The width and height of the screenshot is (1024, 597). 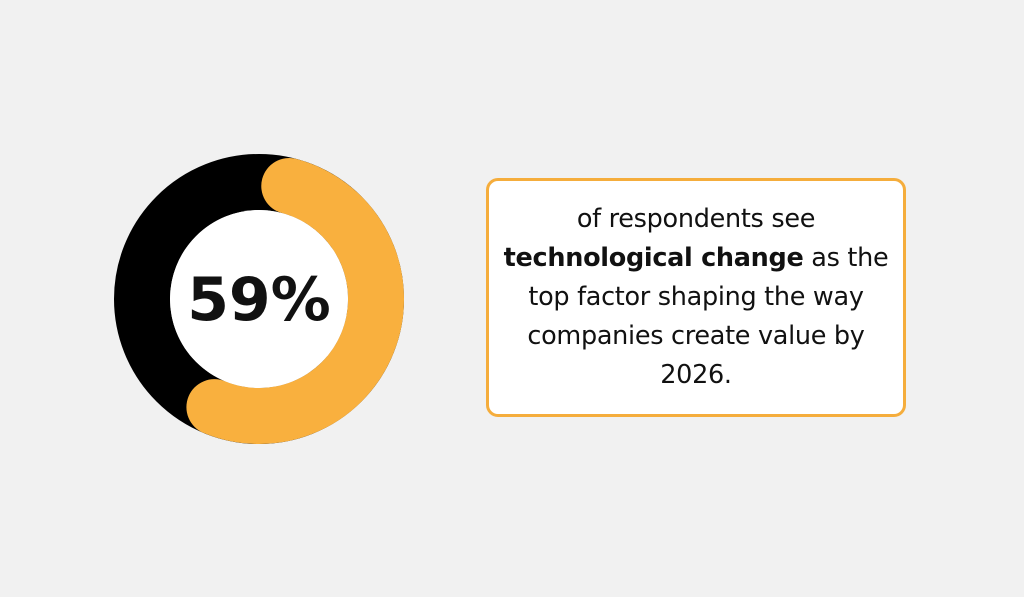 I want to click on donut-chart: 59%, so click(x=259, y=299).